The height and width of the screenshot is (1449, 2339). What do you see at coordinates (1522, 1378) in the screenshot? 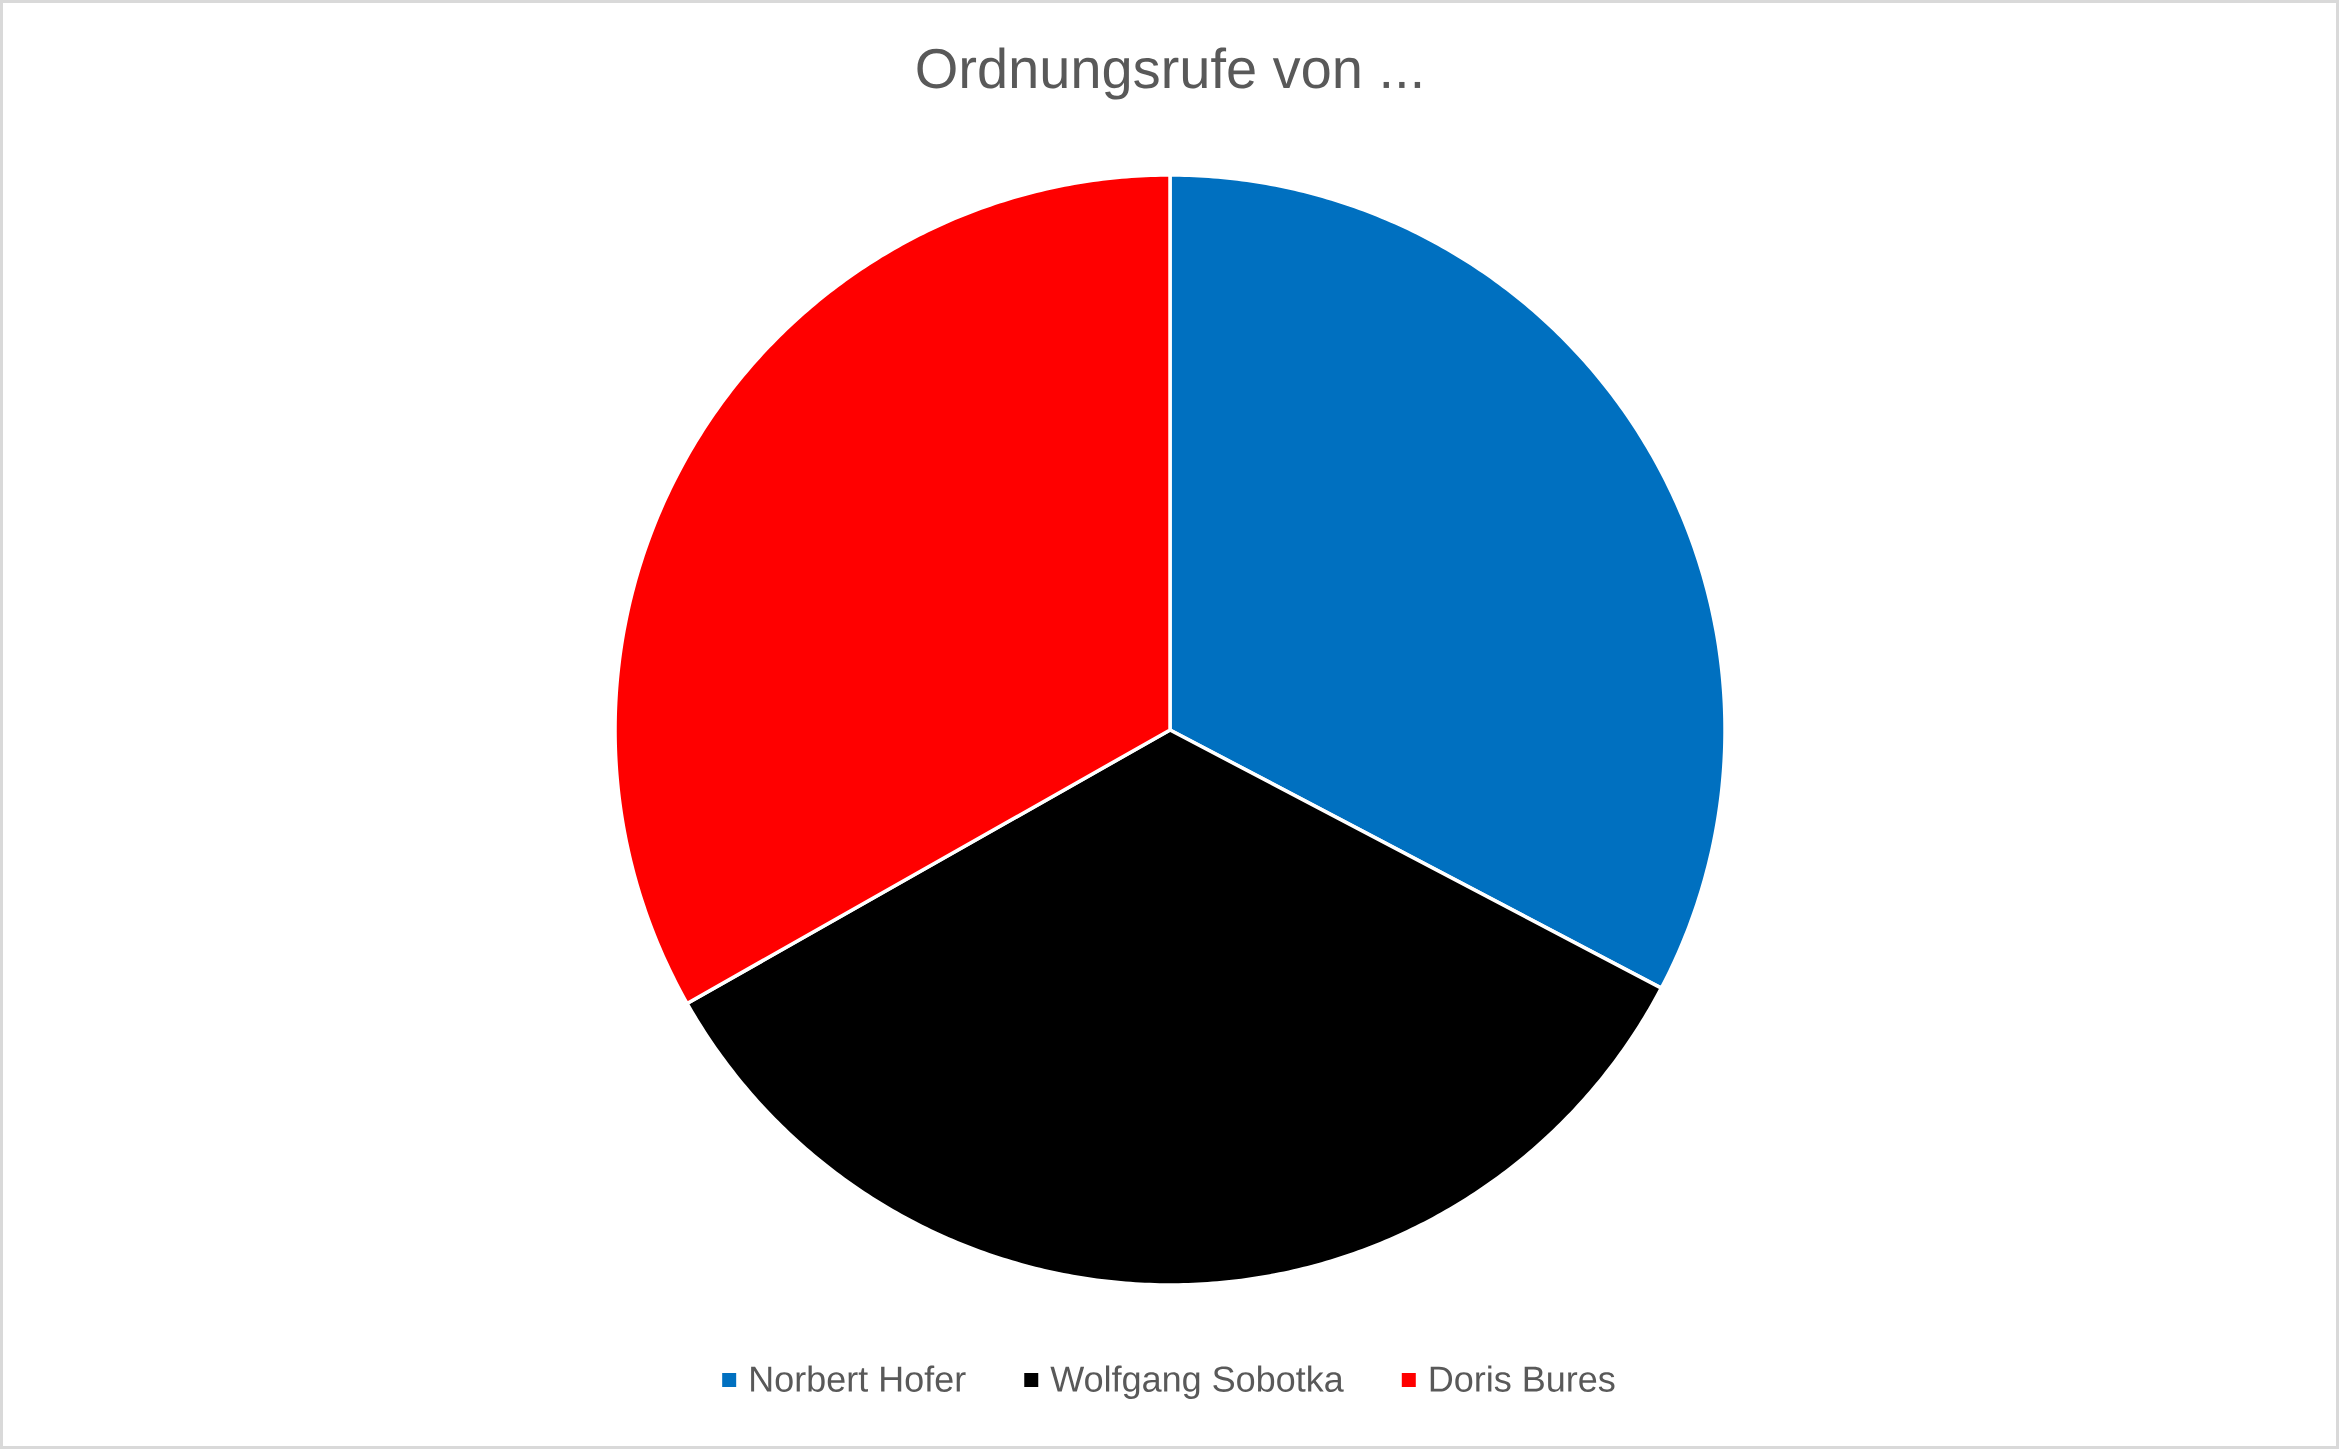
I see `legend-label: Doris Bures` at bounding box center [1522, 1378].